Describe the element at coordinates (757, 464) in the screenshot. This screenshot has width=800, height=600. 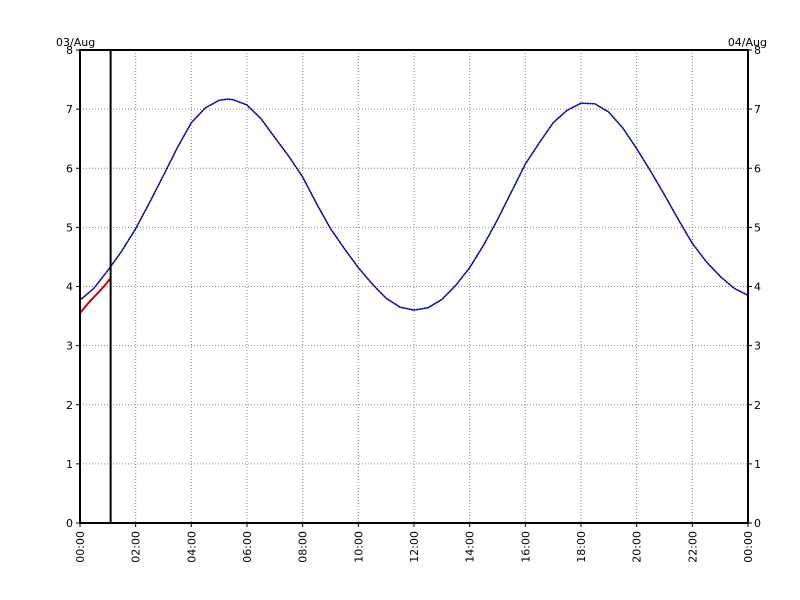
I see `y-tick-label-right: 1` at that location.